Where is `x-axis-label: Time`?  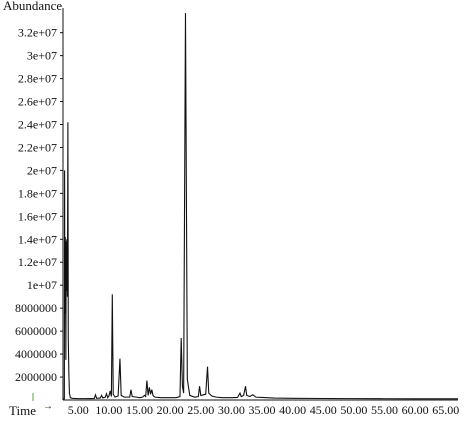 x-axis-label: Time is located at coordinates (22, 410).